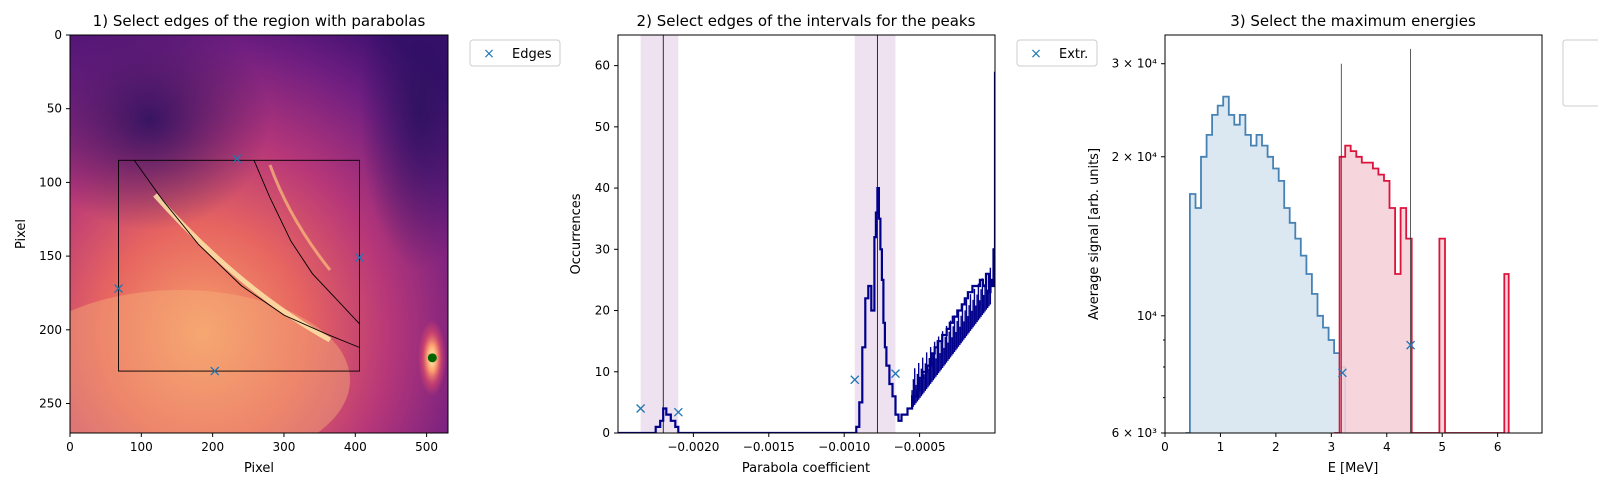  What do you see at coordinates (50, 256) in the screenshot?
I see `y-tick-label: 150` at bounding box center [50, 256].